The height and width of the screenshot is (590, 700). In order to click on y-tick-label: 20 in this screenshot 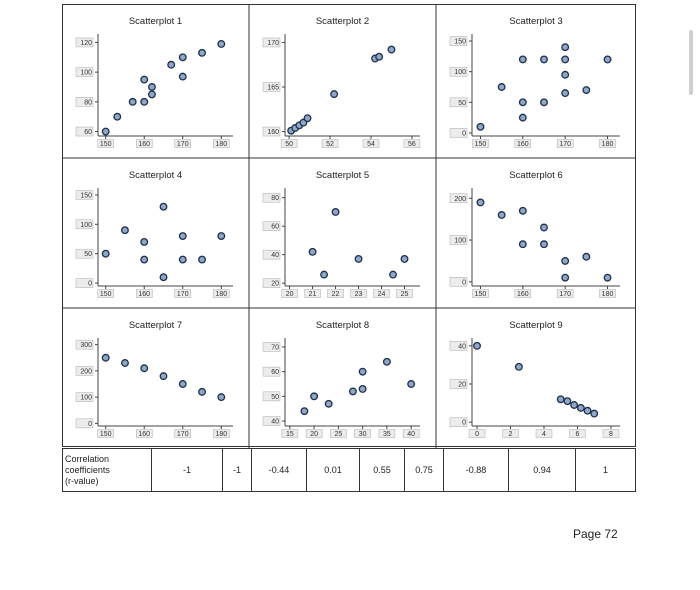, I will do `click(275, 284)`.